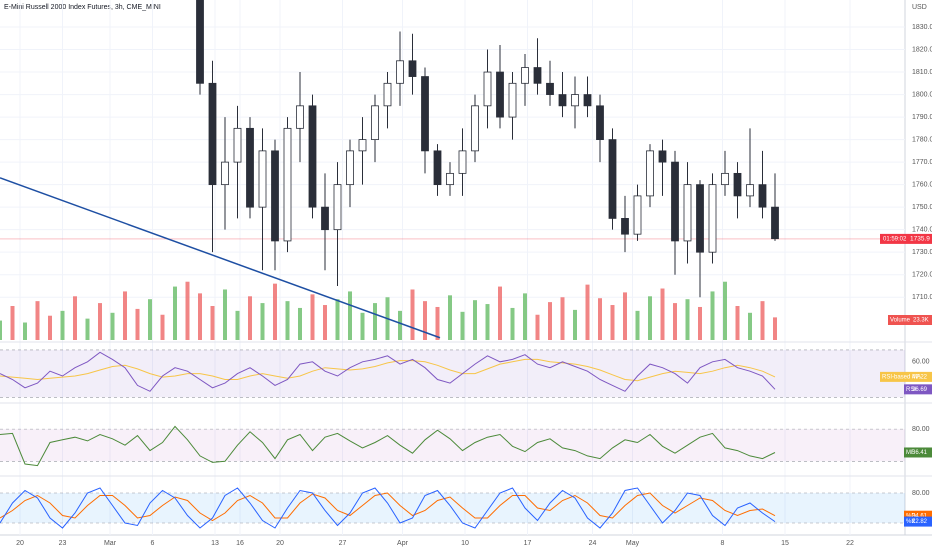 This screenshot has height=550, width=932. What do you see at coordinates (920, 377) in the screenshot?
I see `series-value: 47.22` at bounding box center [920, 377].